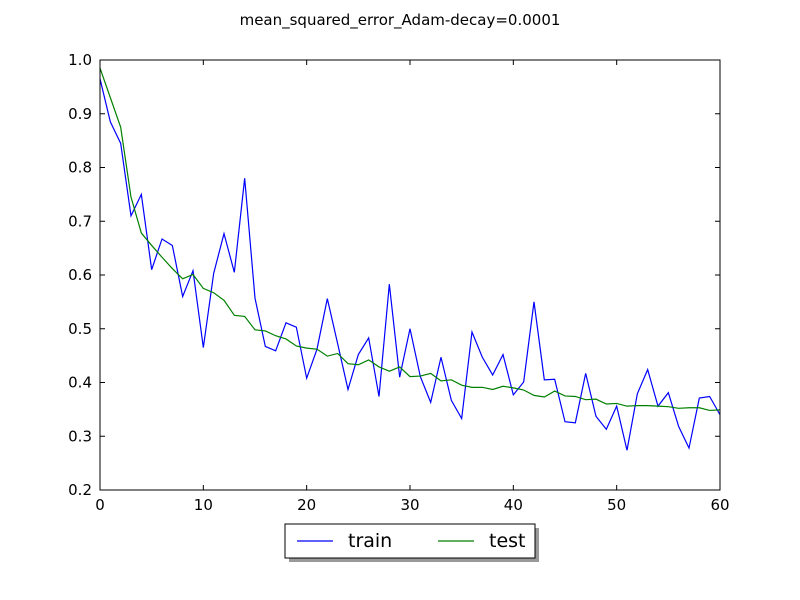 The image size is (800, 600). I want to click on legend: train test, so click(411, 542).